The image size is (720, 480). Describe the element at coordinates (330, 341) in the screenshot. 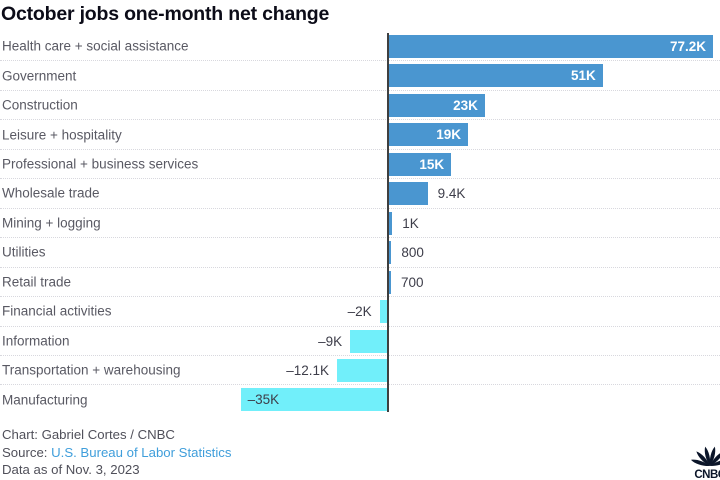

I see `value-label: –9K` at that location.